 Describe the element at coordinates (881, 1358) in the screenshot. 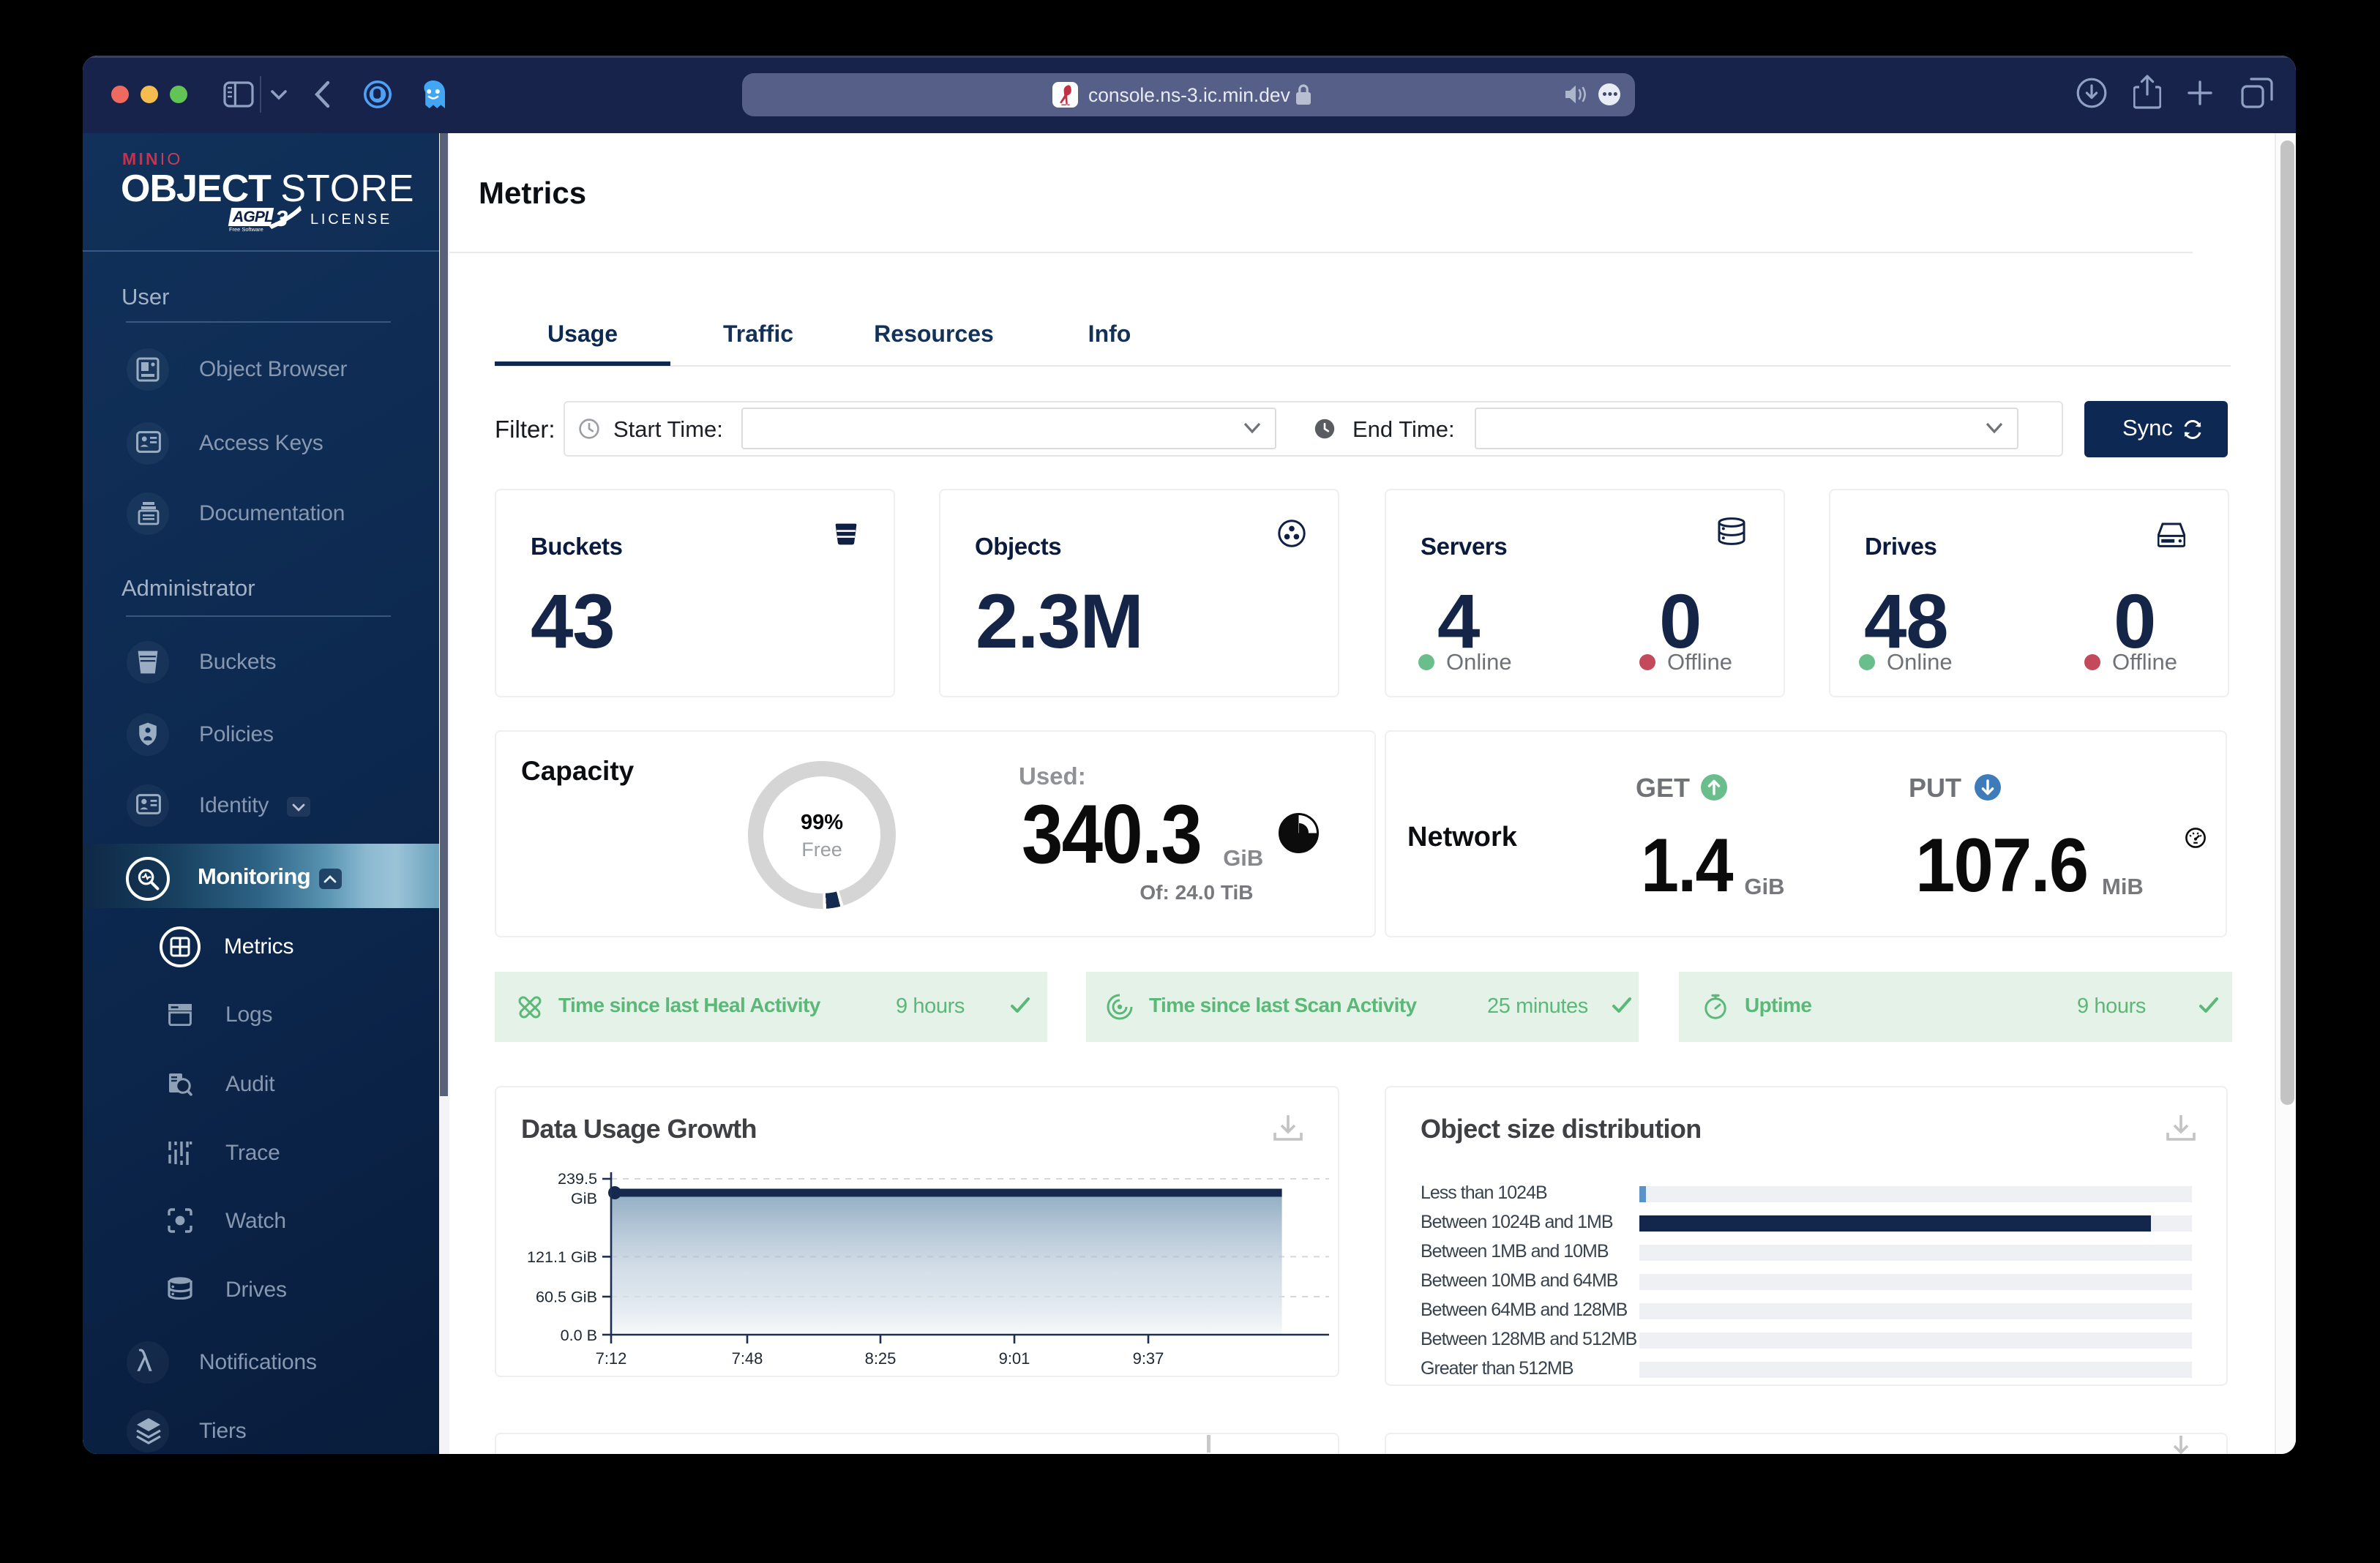

I see `svg-text: 8:25` at that location.